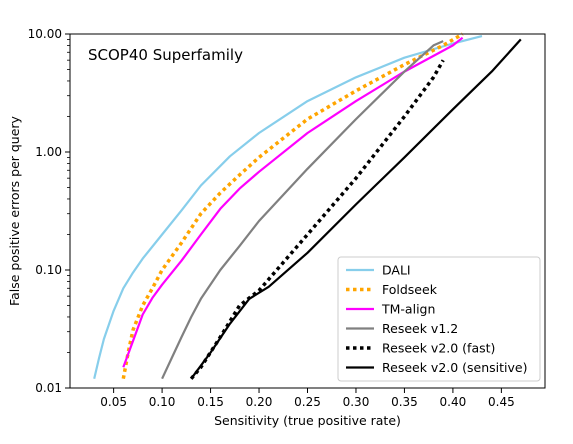 This screenshot has height=444, width=573. What do you see at coordinates (210, 402) in the screenshot?
I see `x-tick-label: 0.15` at bounding box center [210, 402].